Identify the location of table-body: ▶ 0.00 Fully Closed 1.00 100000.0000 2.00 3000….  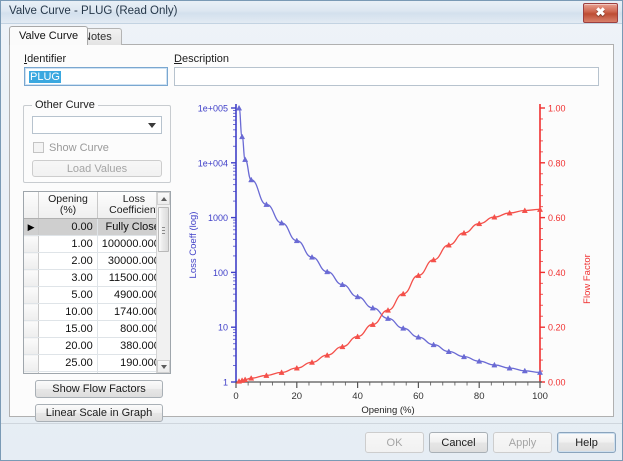
(97, 295).